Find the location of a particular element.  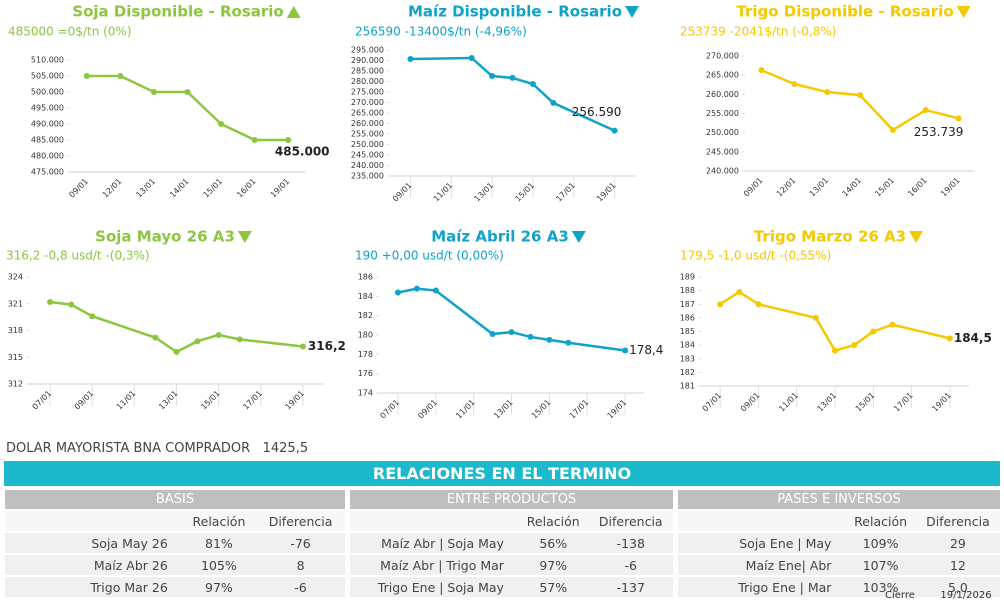

y-tick-label: 183 is located at coordinates (687, 358).